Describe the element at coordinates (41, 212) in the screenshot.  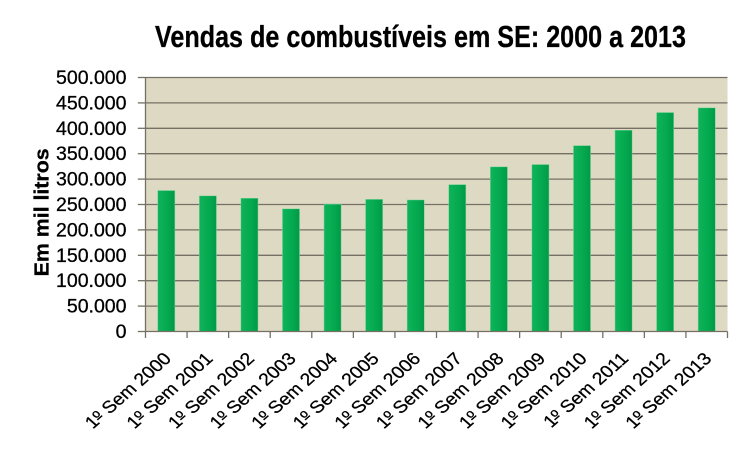
I see `svg-text: Em mil litros` at that location.